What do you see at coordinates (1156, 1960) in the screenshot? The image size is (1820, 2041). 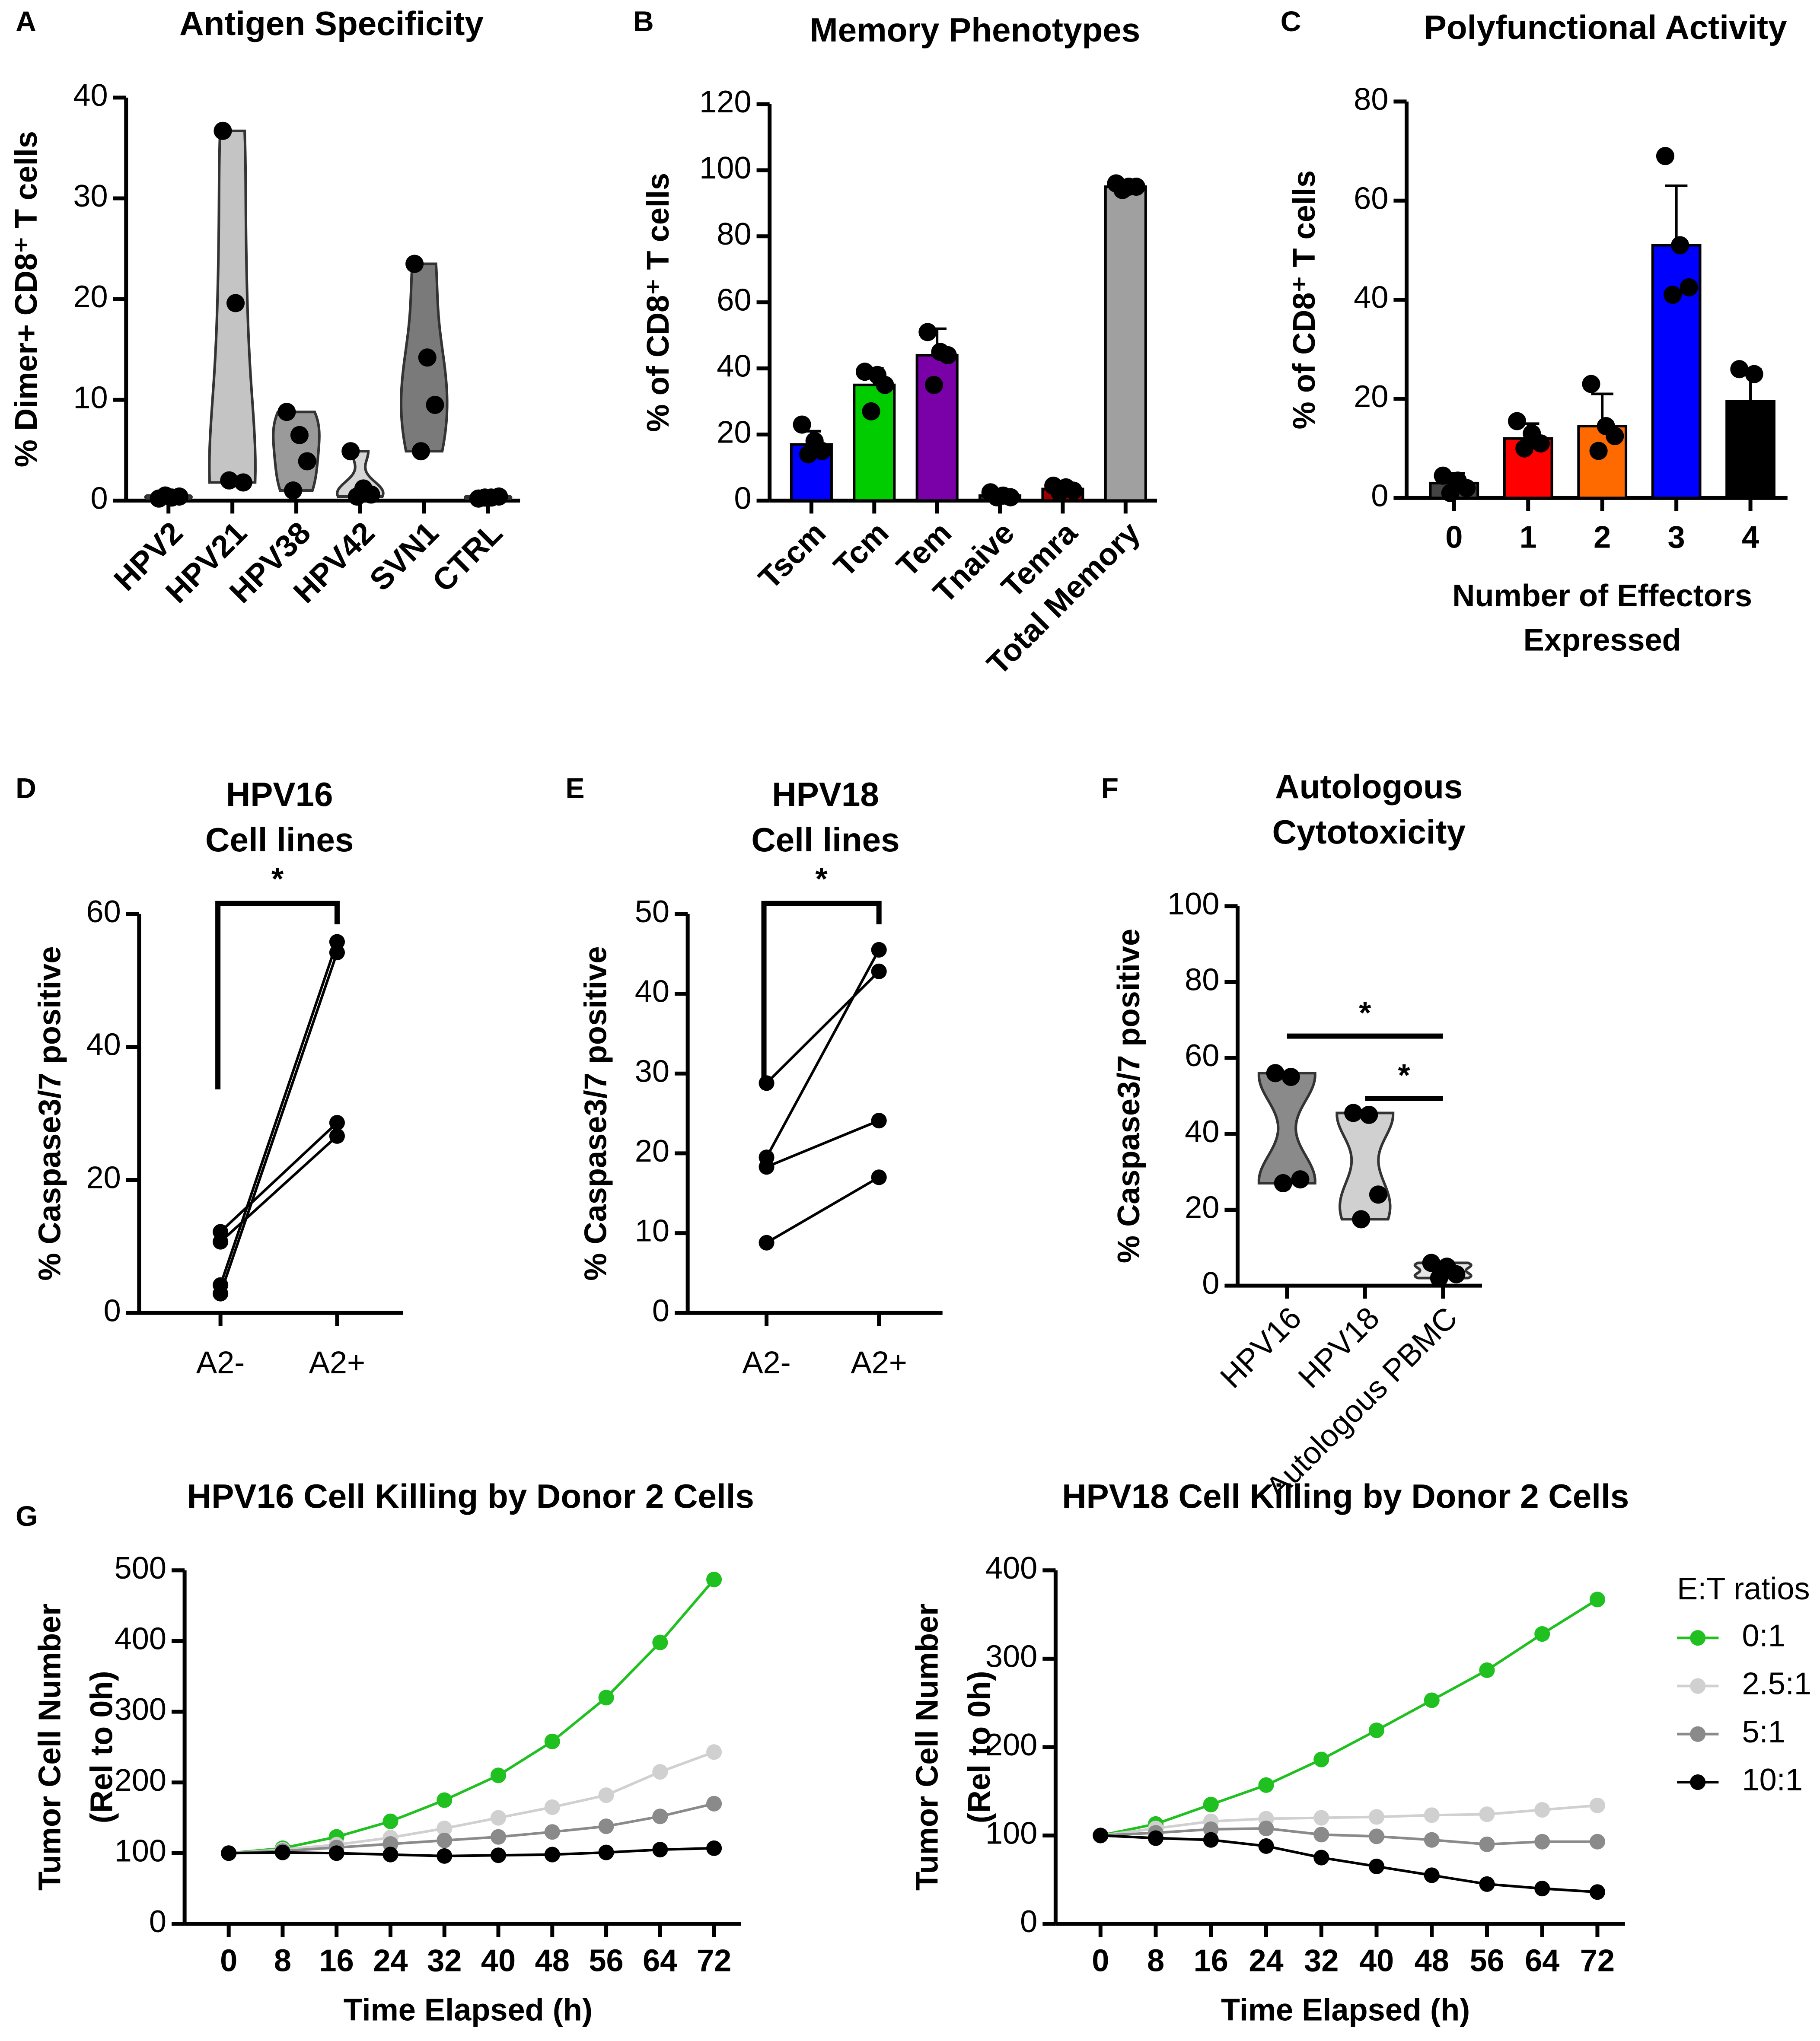 I see `x-tick-label: 8` at bounding box center [1156, 1960].